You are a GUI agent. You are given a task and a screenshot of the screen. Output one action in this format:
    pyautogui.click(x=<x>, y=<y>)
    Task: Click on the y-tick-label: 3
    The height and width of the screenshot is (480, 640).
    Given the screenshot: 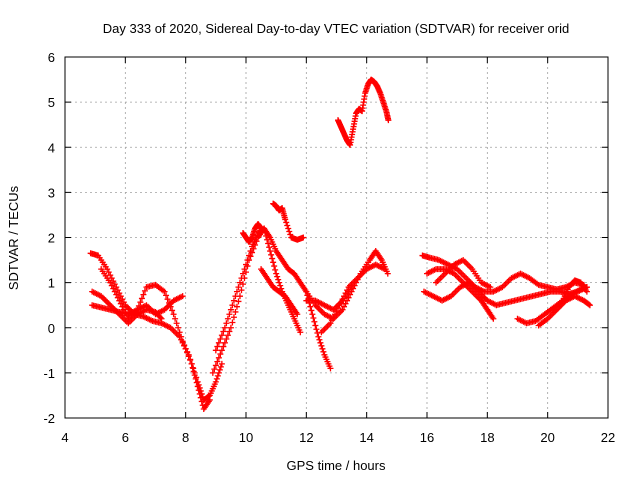 What is the action you would take?
    pyautogui.click(x=51, y=192)
    